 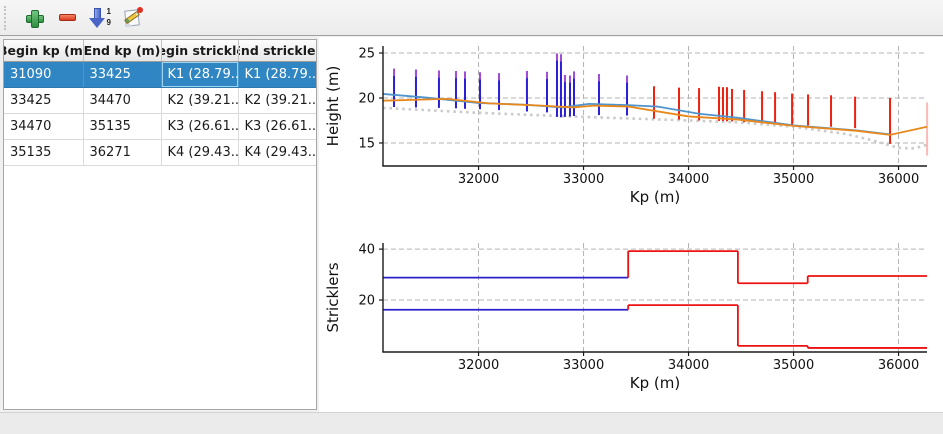 What do you see at coordinates (122, 51) in the screenshot?
I see `column-header: End kp (m)` at bounding box center [122, 51].